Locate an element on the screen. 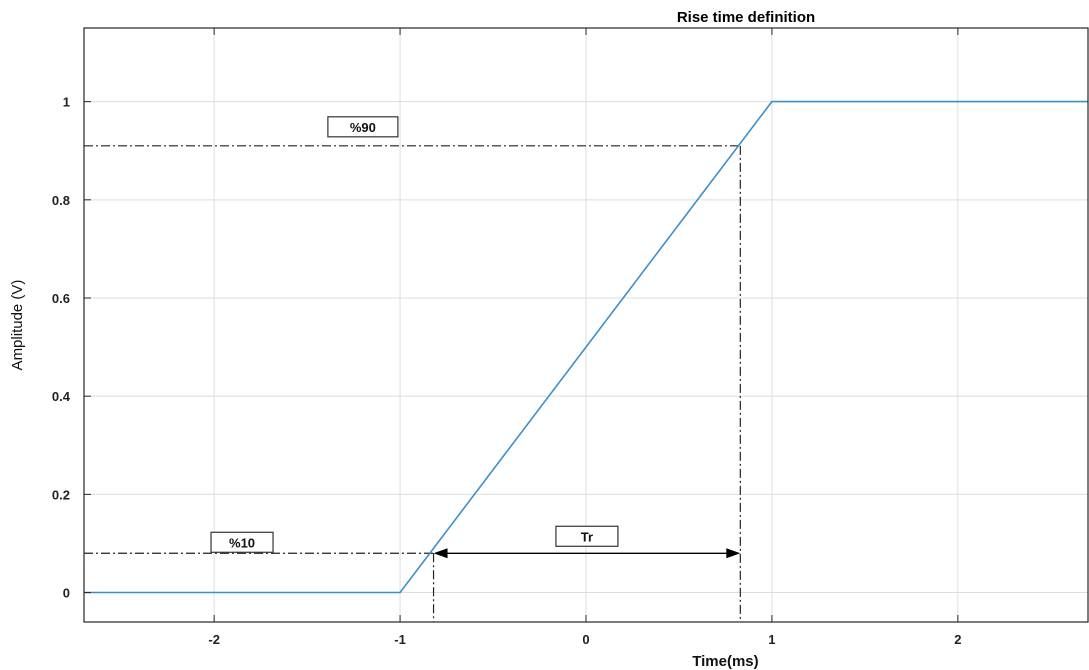 The height and width of the screenshot is (670, 1089). y-tick-label: 0.6 is located at coordinates (61, 298).